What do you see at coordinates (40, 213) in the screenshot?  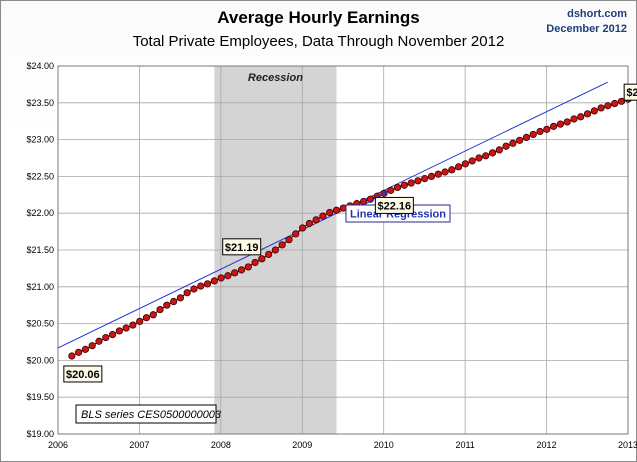 I see `y-tick-label: $22.00` at bounding box center [40, 213].